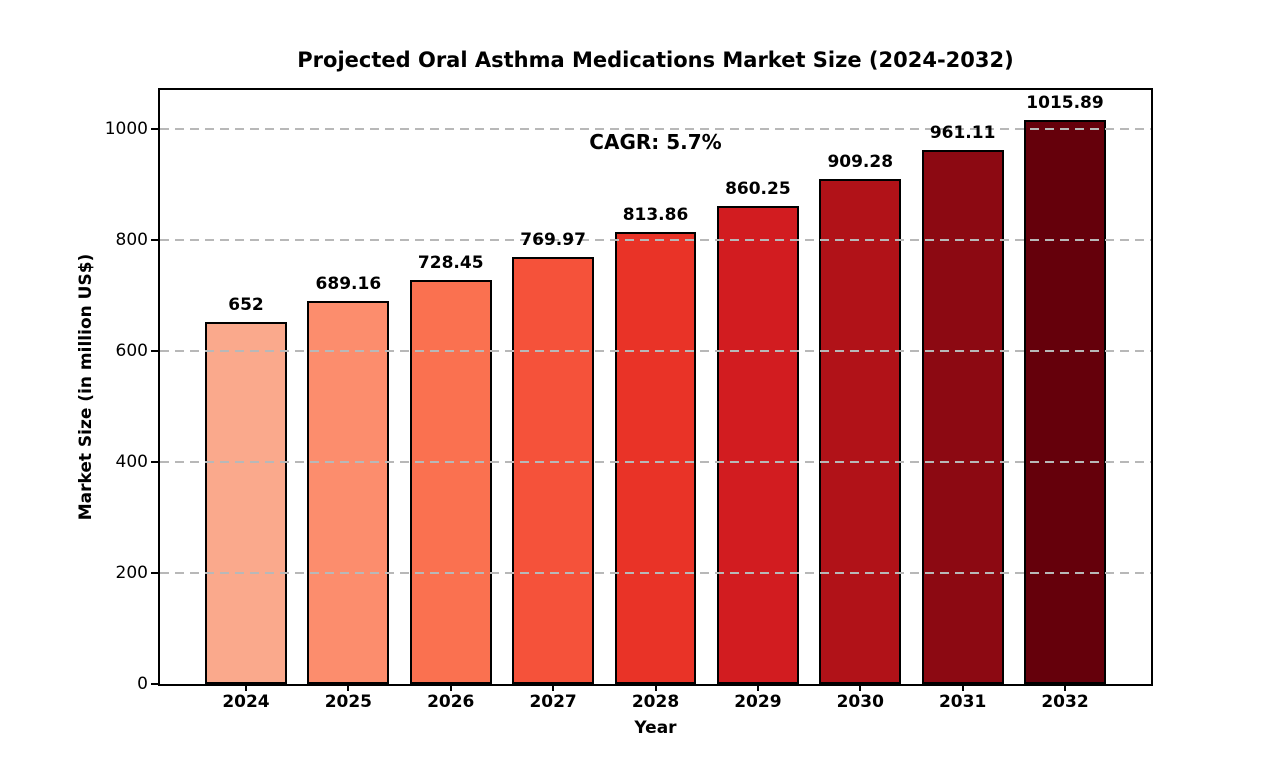 Image resolution: width=1280 pixels, height=768 pixels. Describe the element at coordinates (962, 133) in the screenshot. I see `bar-value-label: 961.11` at that location.